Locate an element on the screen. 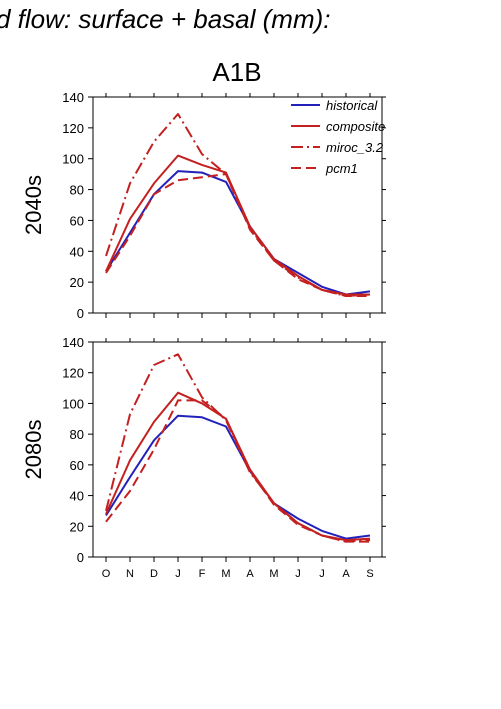 This screenshot has width=501, height=709. legend-label: pcm1 is located at coordinates (341, 168).